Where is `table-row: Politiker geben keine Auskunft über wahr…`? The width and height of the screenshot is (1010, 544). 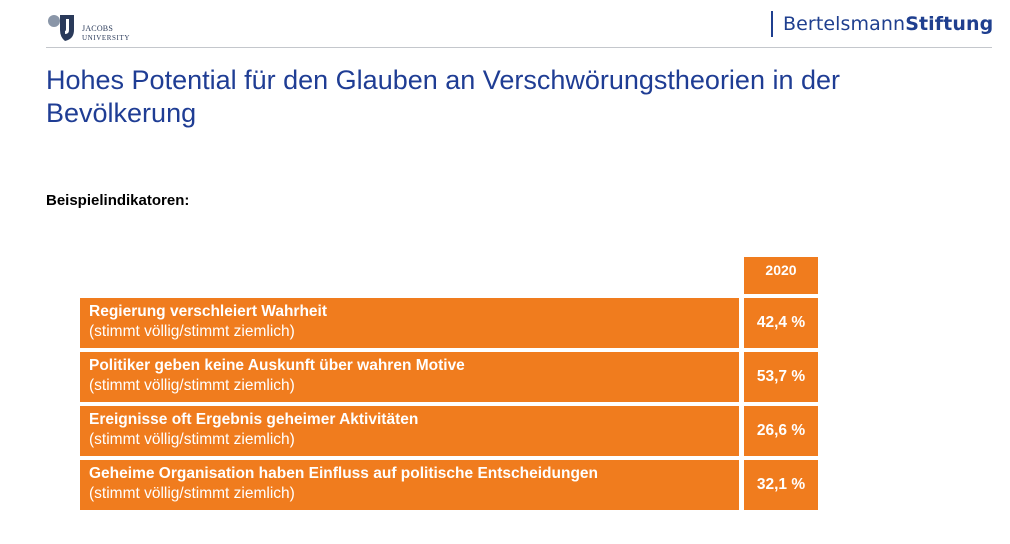
table-row: Politiker geben keine Auskunft über wahr… is located at coordinates (449, 377).